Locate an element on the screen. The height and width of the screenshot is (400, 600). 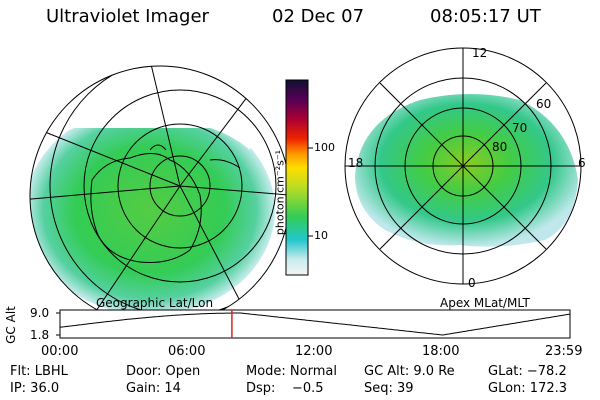
info-dsp: Dsp: −0.5 is located at coordinates (285, 388).